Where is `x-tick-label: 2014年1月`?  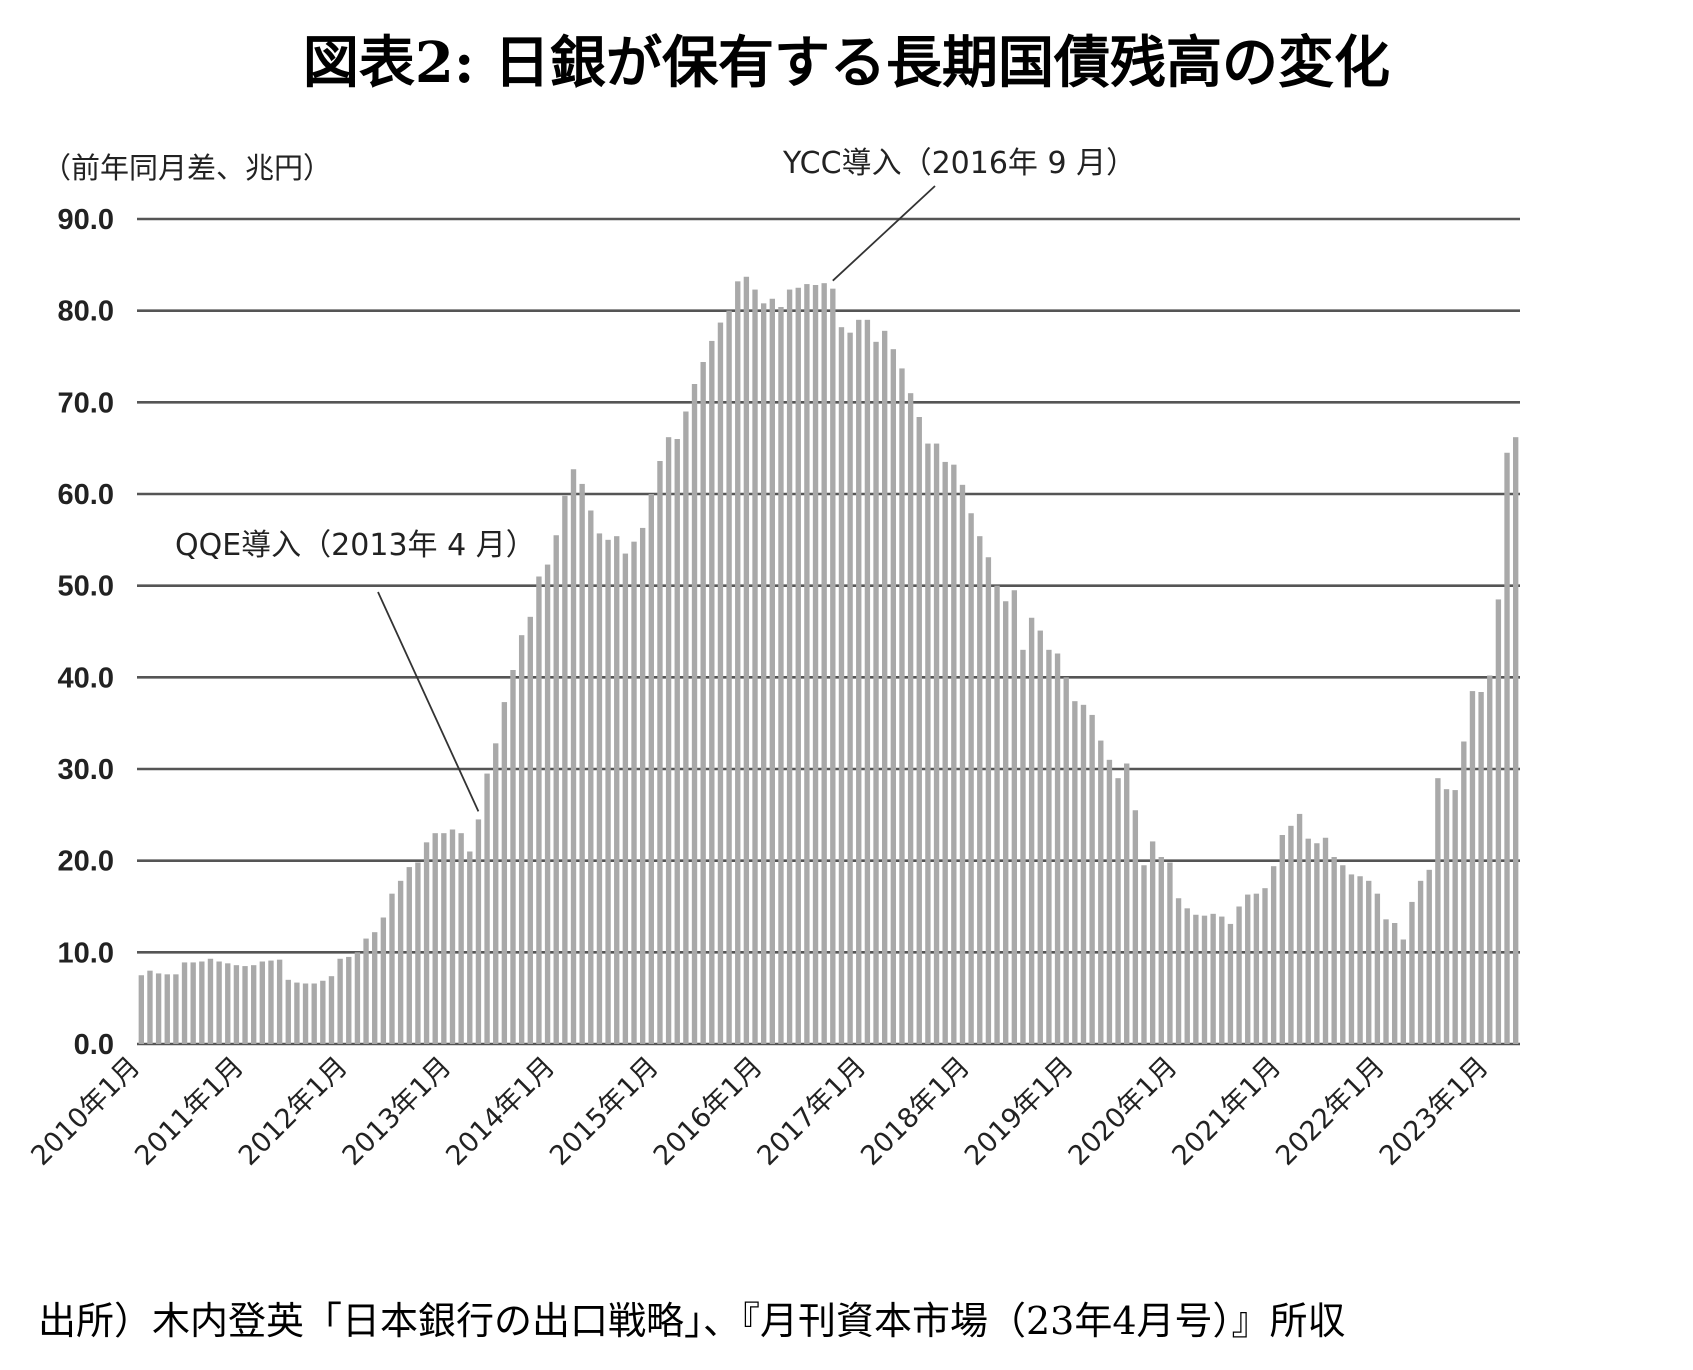
x-tick-label: 2014年1月 is located at coordinates (500, 1111).